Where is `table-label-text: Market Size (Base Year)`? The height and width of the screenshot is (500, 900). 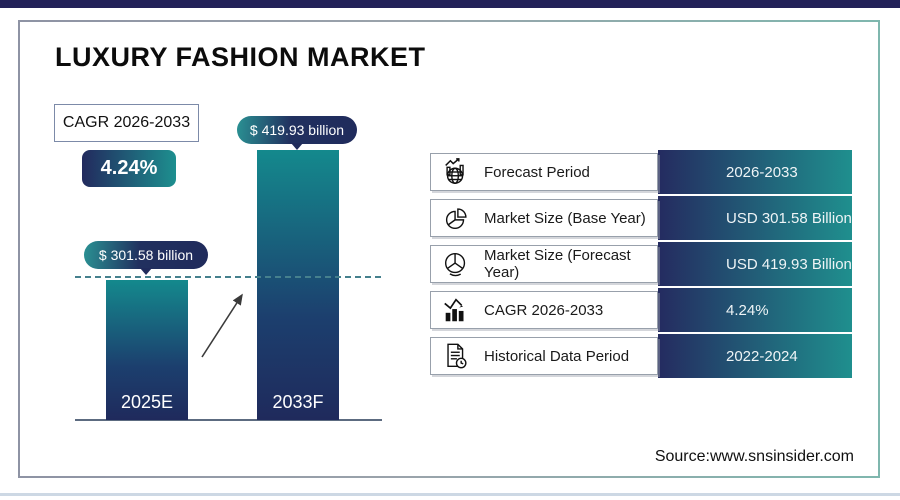 table-label-text: Market Size (Base Year) is located at coordinates (565, 218).